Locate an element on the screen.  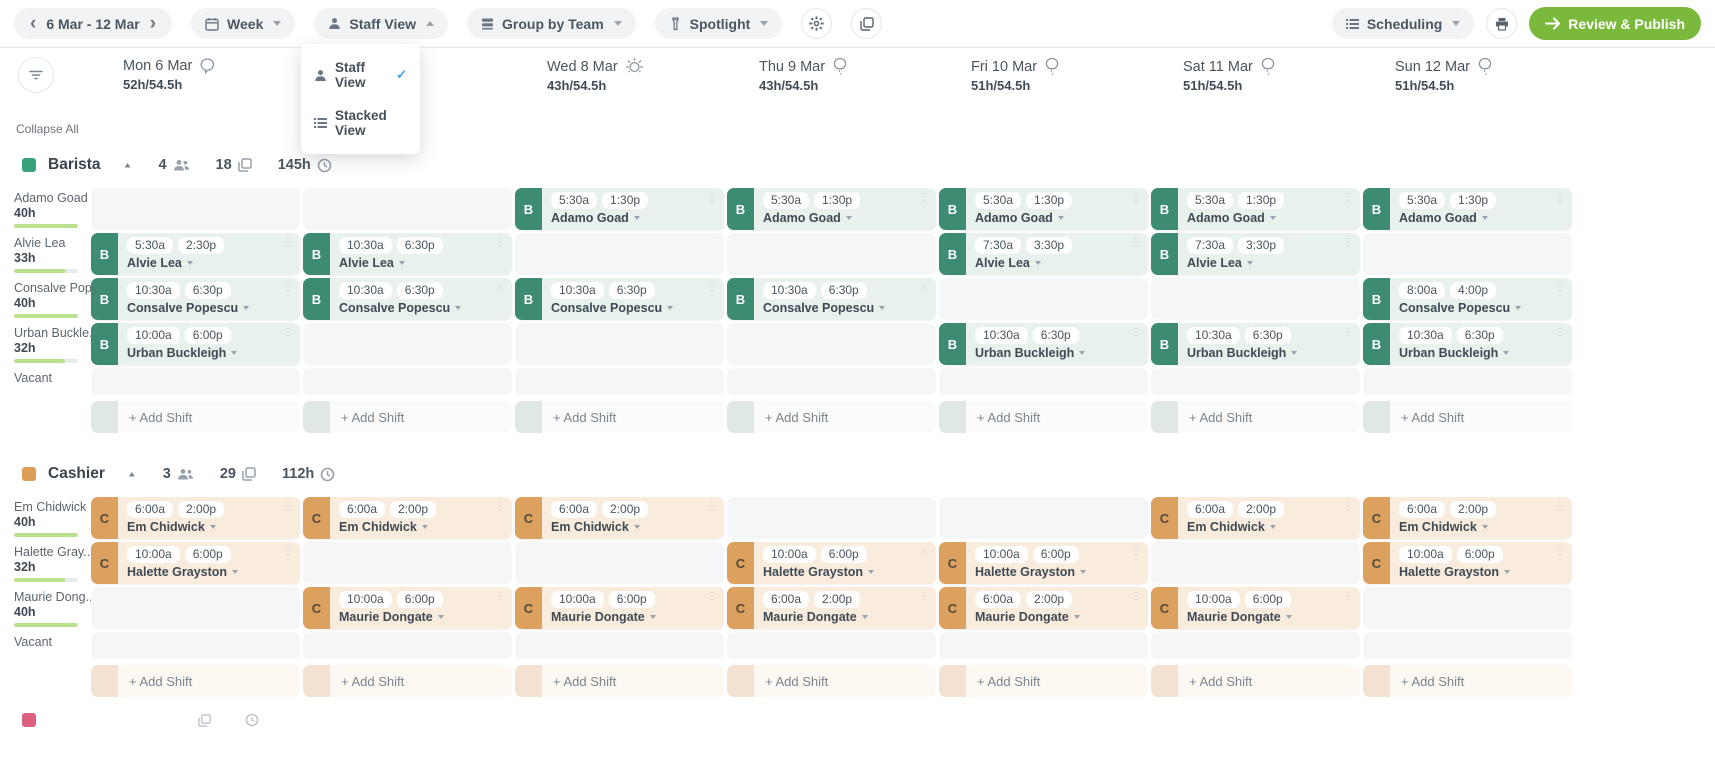
group-by-dropdown: Group by Team is located at coordinates (551, 23).